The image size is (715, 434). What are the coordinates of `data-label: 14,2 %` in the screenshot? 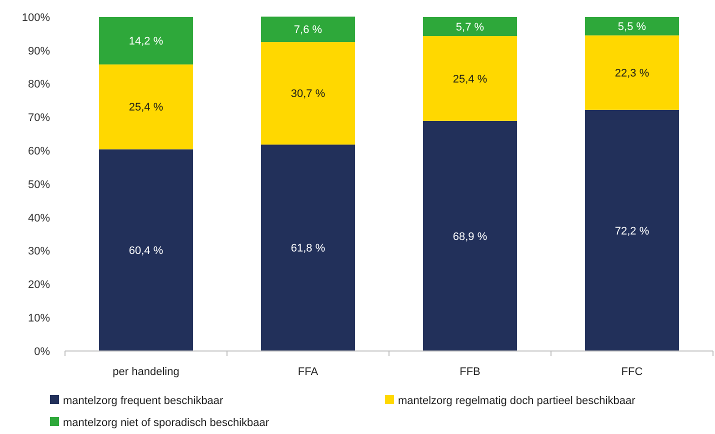 It's located at (146, 42).